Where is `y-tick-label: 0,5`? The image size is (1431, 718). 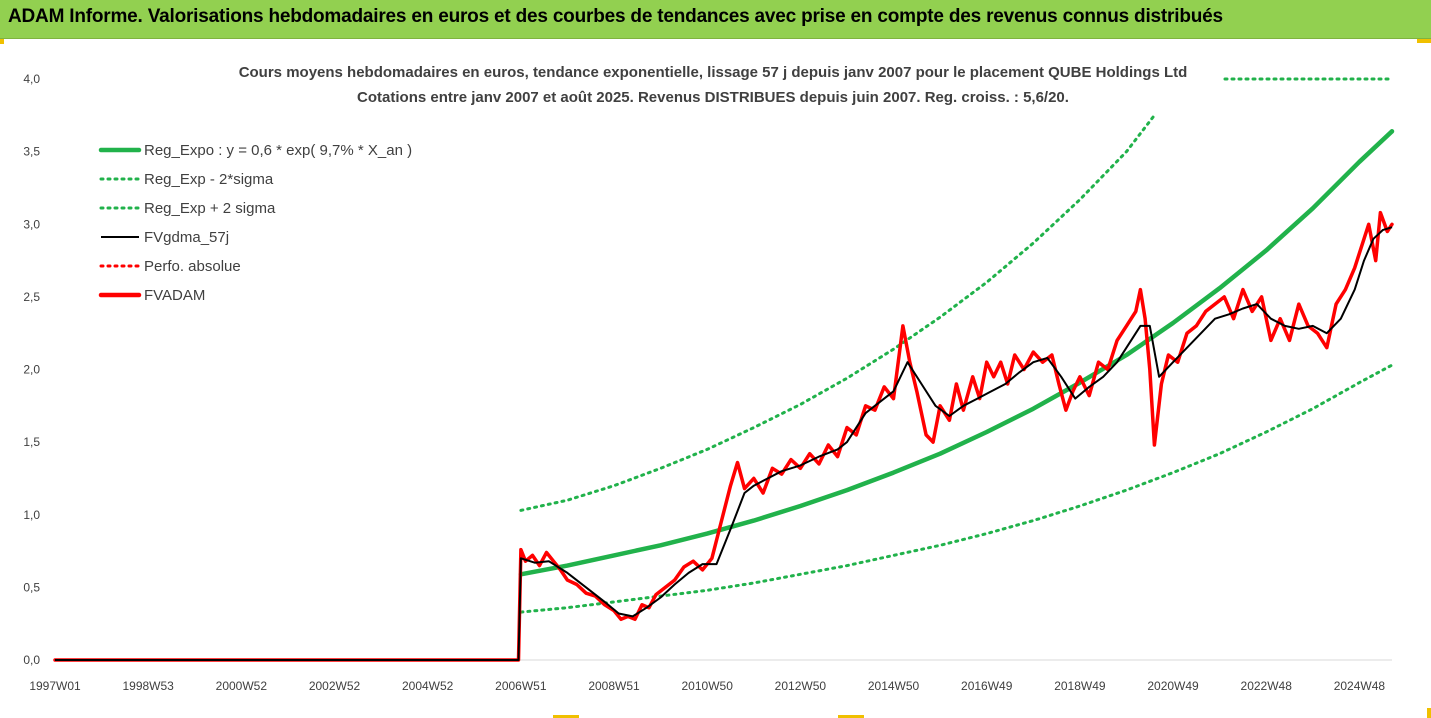
y-tick-label: 0,5 is located at coordinates (31, 587).